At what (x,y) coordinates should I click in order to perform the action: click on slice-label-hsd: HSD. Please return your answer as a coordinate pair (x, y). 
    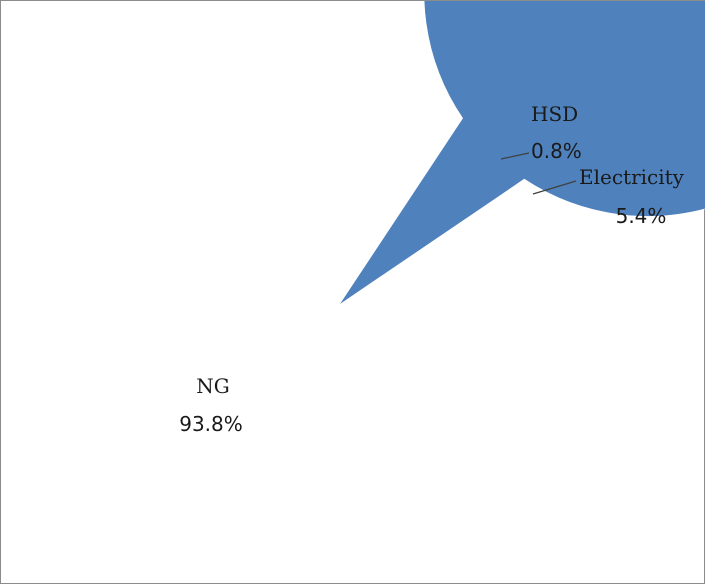
    Looking at the image, I should click on (554, 114).